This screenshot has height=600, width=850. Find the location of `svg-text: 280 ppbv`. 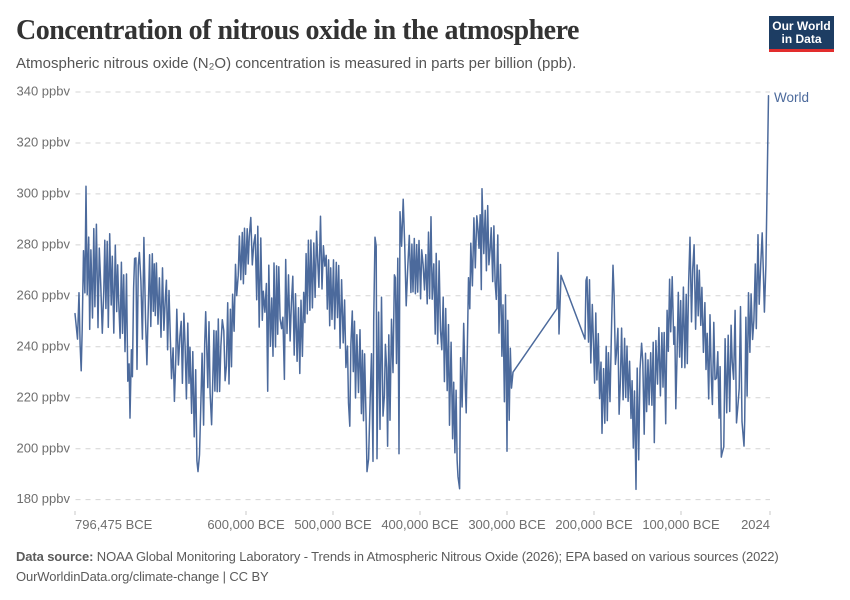

svg-text: 280 ppbv is located at coordinates (44, 244).